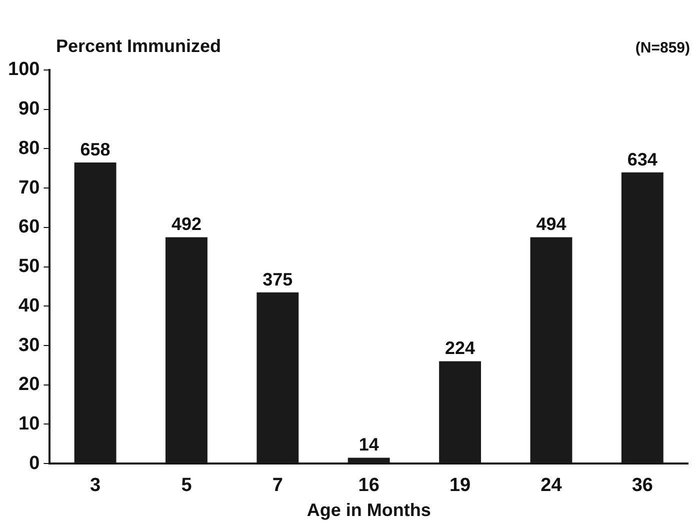 This screenshot has width=694, height=526. What do you see at coordinates (95, 485) in the screenshot?
I see `x-tick-label: 3` at bounding box center [95, 485].